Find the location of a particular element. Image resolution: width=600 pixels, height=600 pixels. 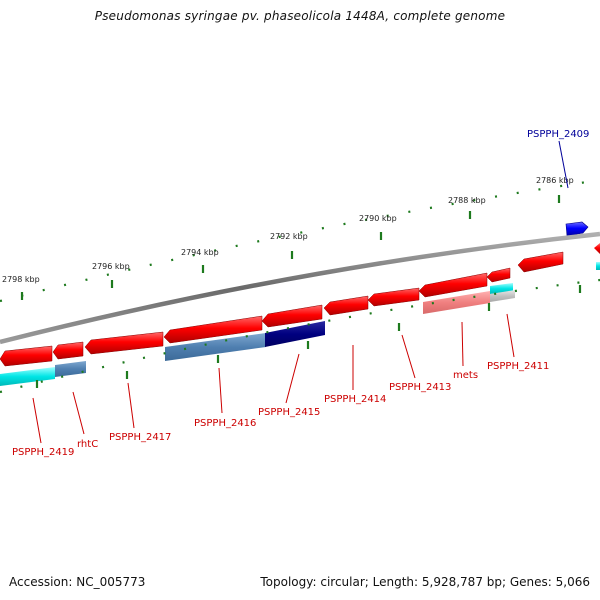

gene-label-pspph-2413: PSPPH_2413 is located at coordinates (420, 387).